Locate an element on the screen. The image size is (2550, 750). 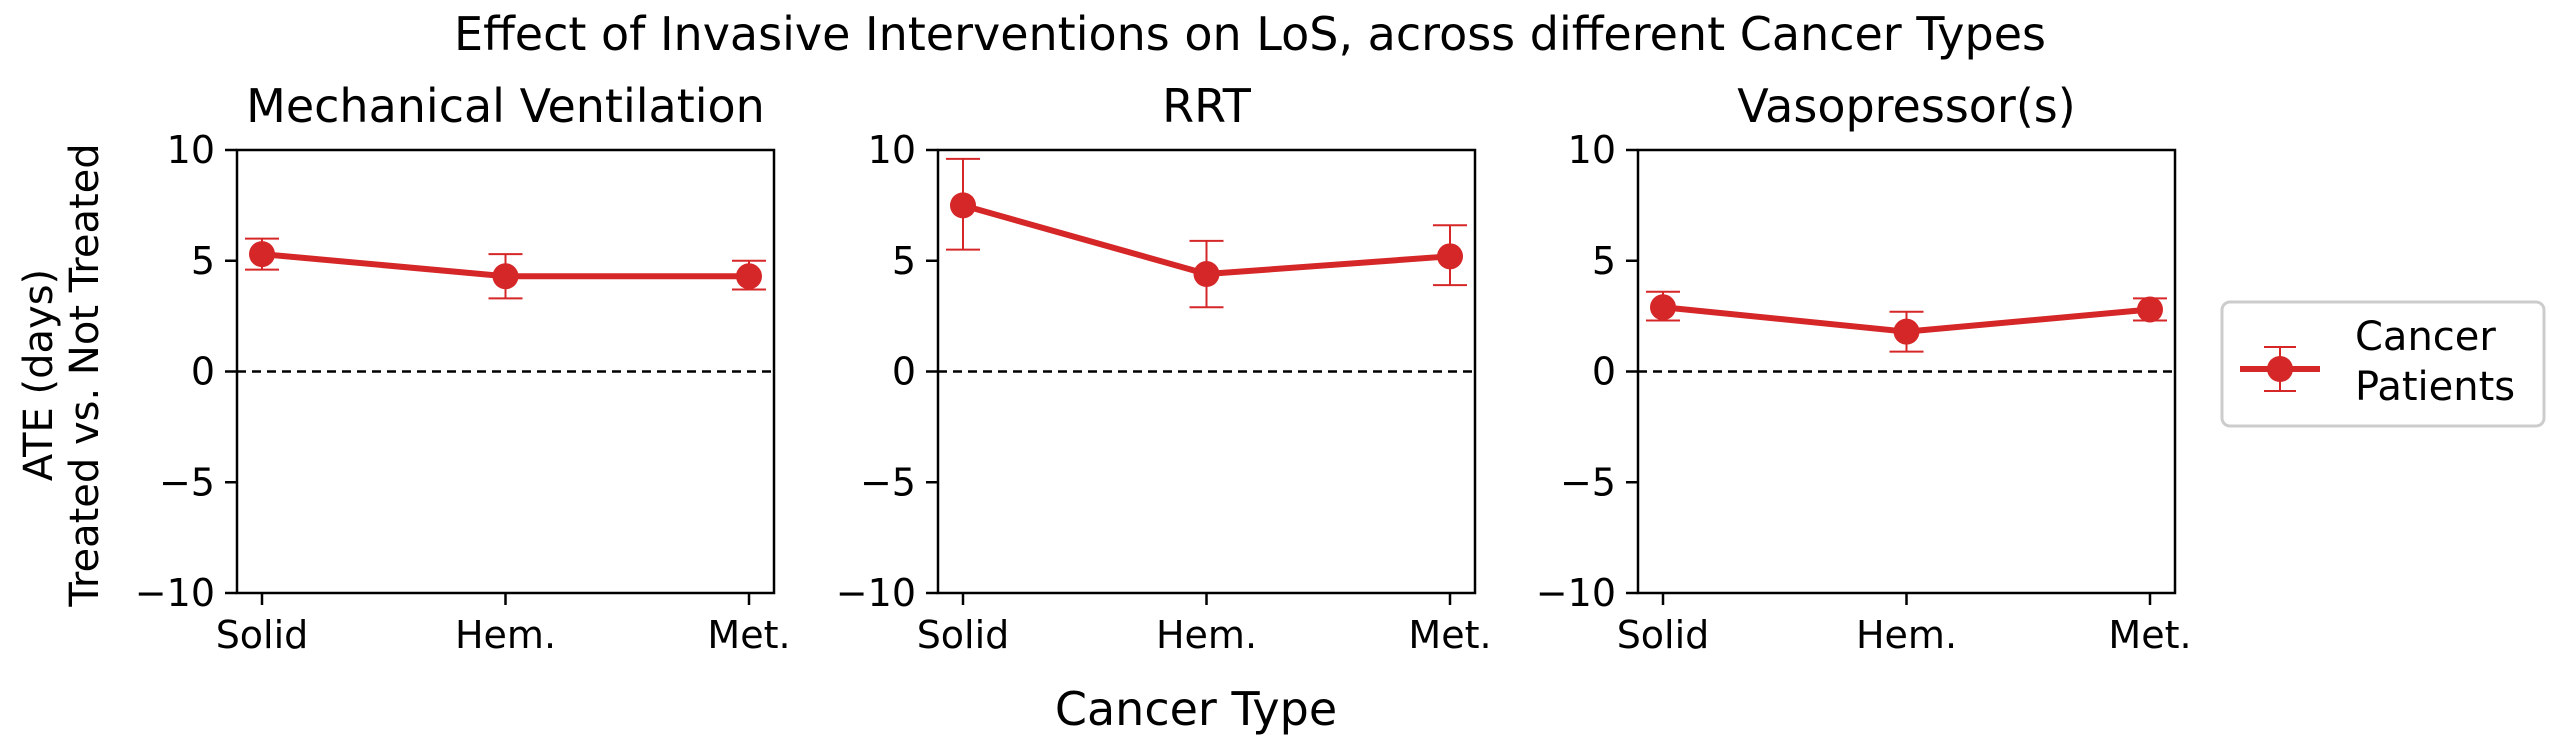
legend: Cancer Patients is located at coordinates (2383, 364).